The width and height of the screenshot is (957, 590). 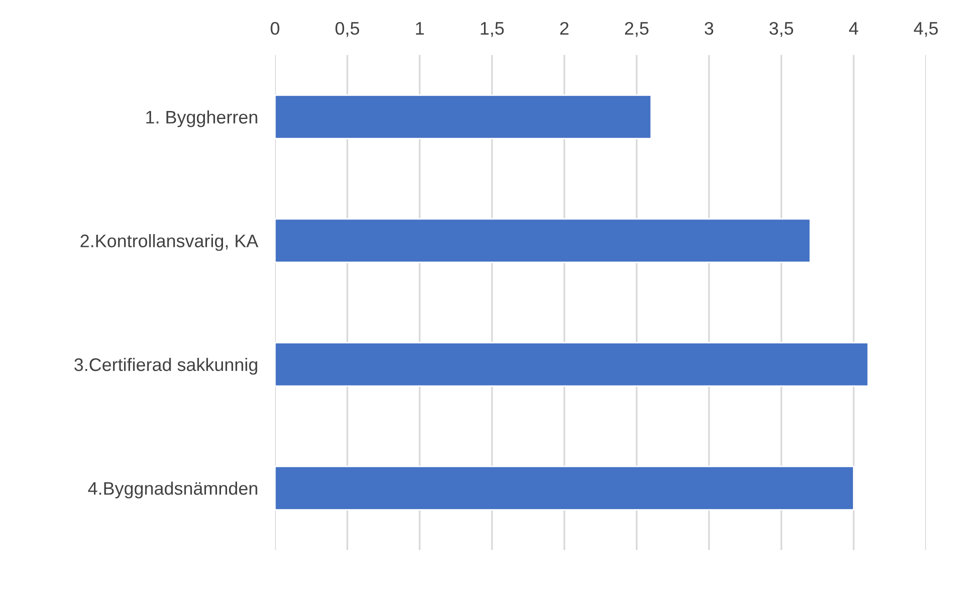 What do you see at coordinates (173, 490) in the screenshot?
I see `y-tick-label: 4.Byggnadsnämnden` at bounding box center [173, 490].